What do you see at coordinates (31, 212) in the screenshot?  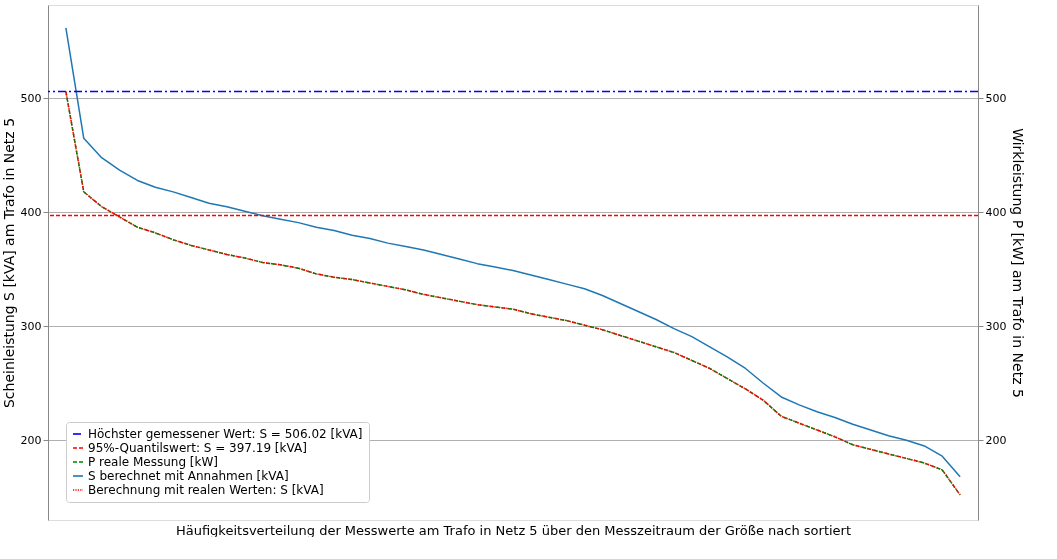 I see `y-tick-label: 400` at bounding box center [31, 212].